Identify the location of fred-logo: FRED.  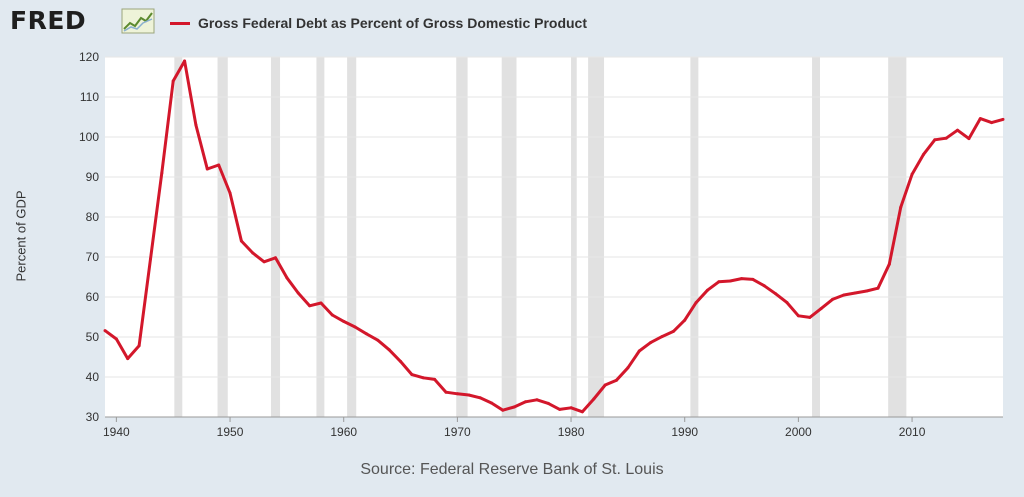
(48, 20).